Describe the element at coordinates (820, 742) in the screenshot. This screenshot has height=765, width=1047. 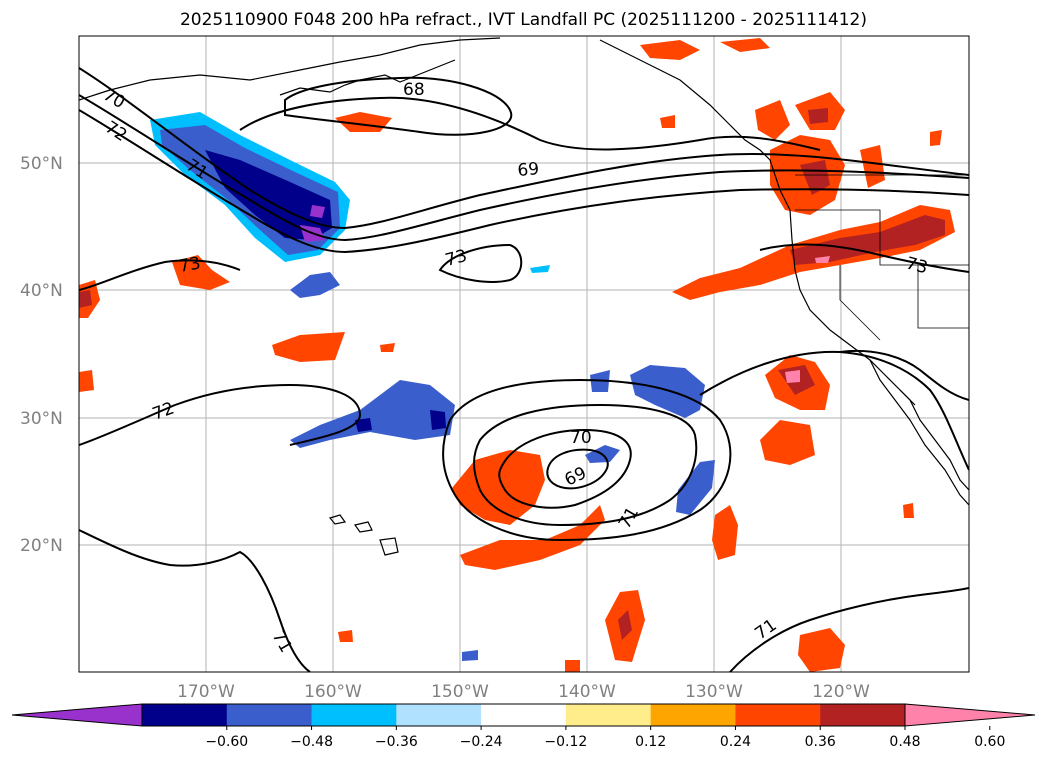
I see `colorbar-tick-label: 0.36` at that location.